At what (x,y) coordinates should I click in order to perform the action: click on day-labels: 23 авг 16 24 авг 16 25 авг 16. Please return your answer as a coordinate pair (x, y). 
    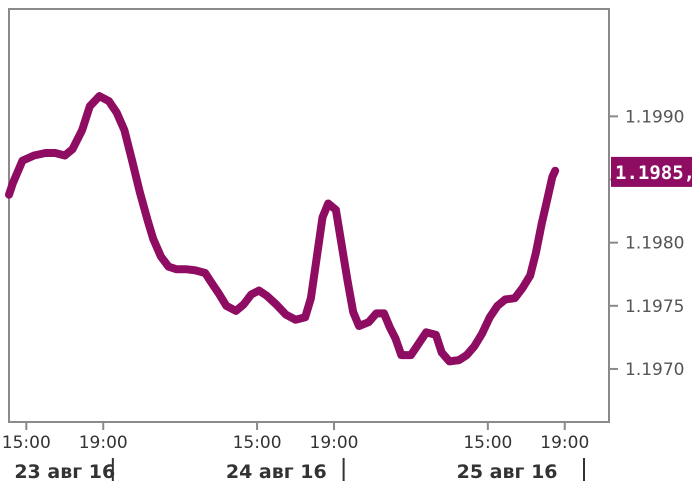
    Looking at the image, I should click on (299, 470).